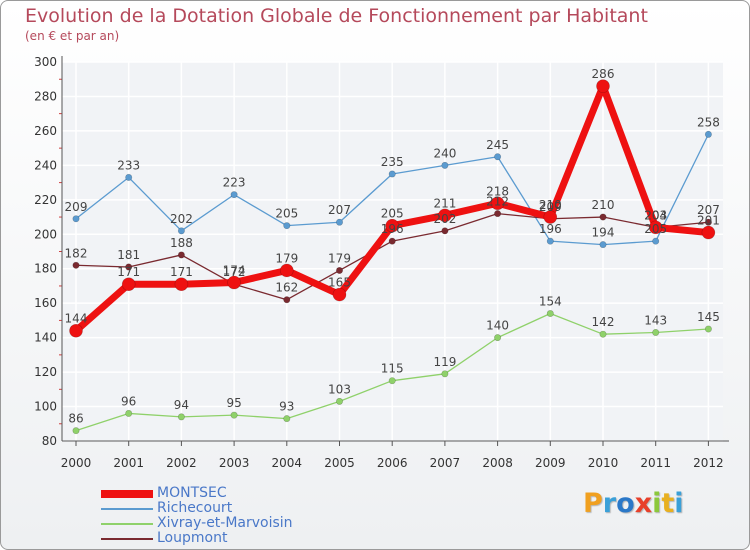 The width and height of the screenshot is (750, 550). What do you see at coordinates (708, 210) in the screenshot?
I see `data-label-loupmont: 207` at bounding box center [708, 210].